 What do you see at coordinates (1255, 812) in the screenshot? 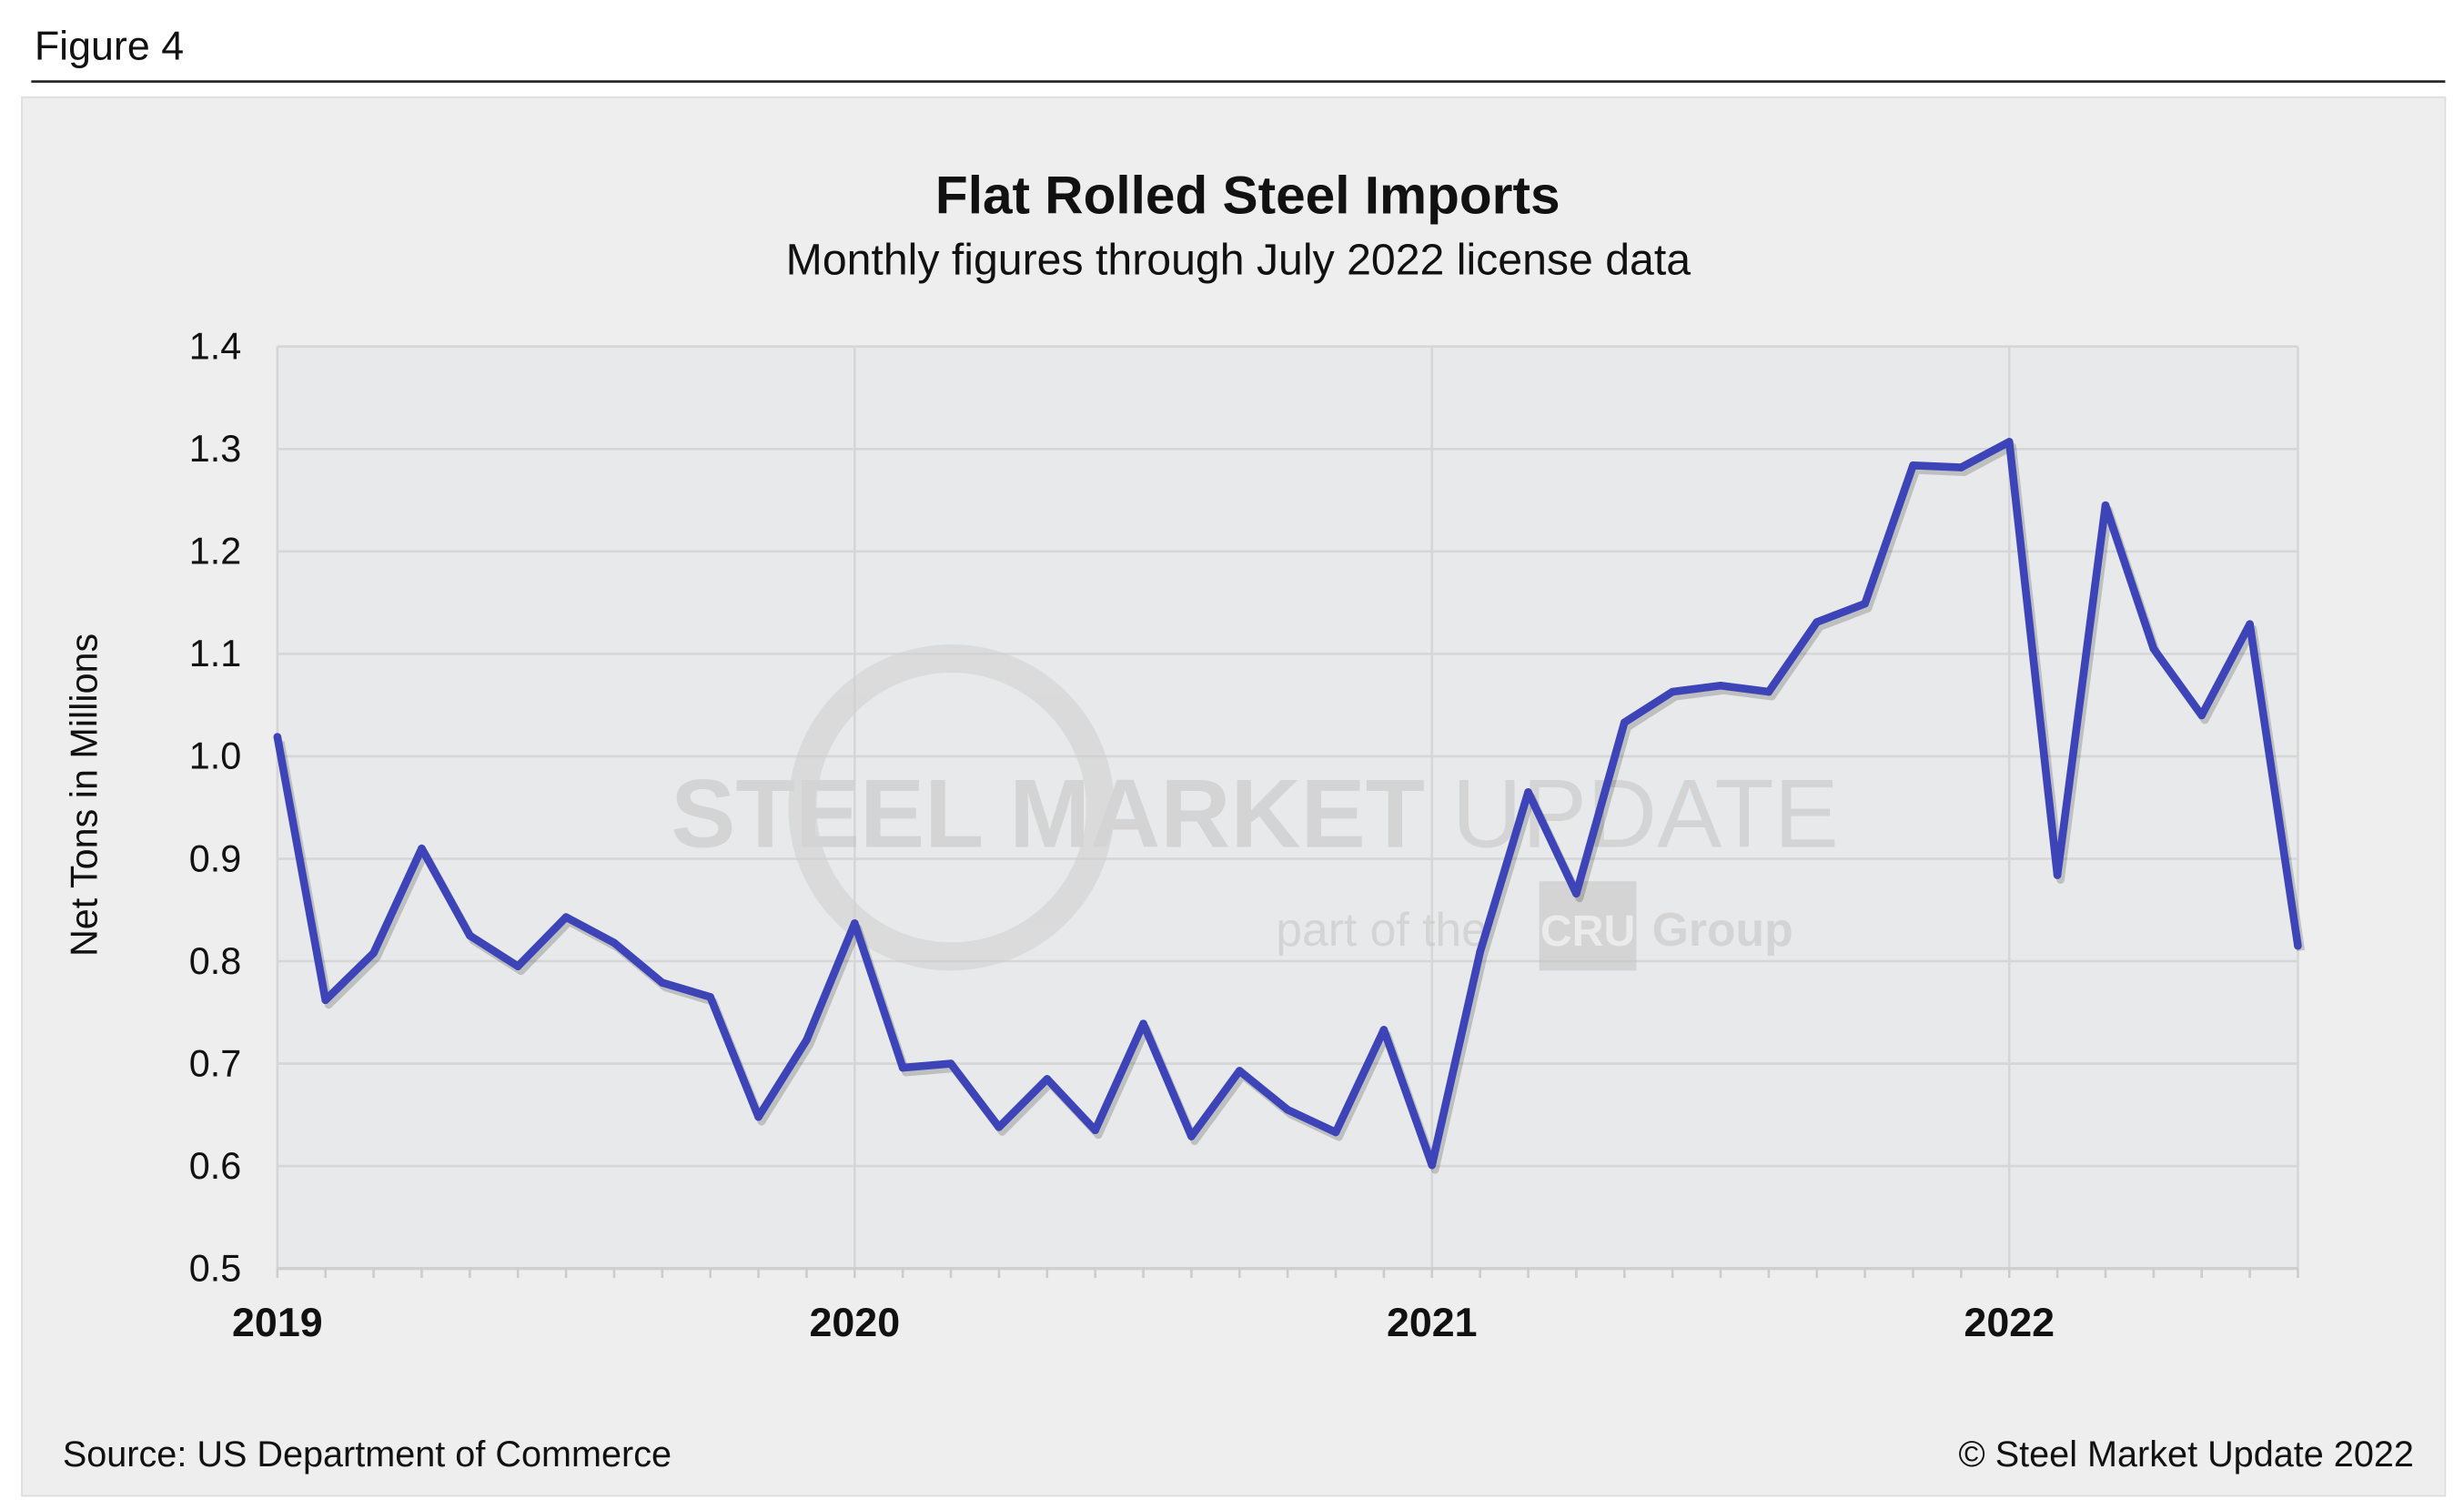
I see `watermark-text: STEEL MARKET UPDATE` at bounding box center [1255, 812].